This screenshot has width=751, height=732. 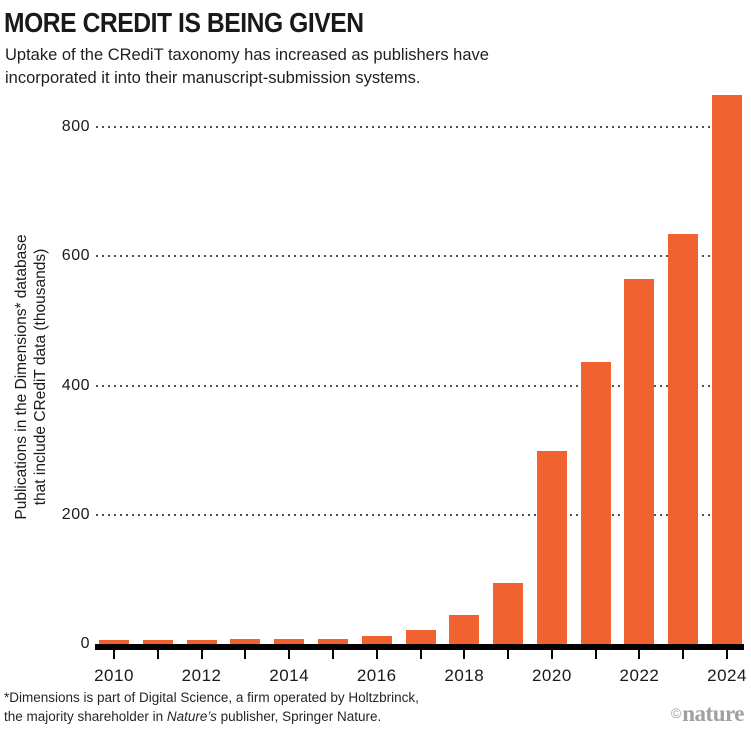 I want to click on x-tick-2021, so click(x=595, y=654).